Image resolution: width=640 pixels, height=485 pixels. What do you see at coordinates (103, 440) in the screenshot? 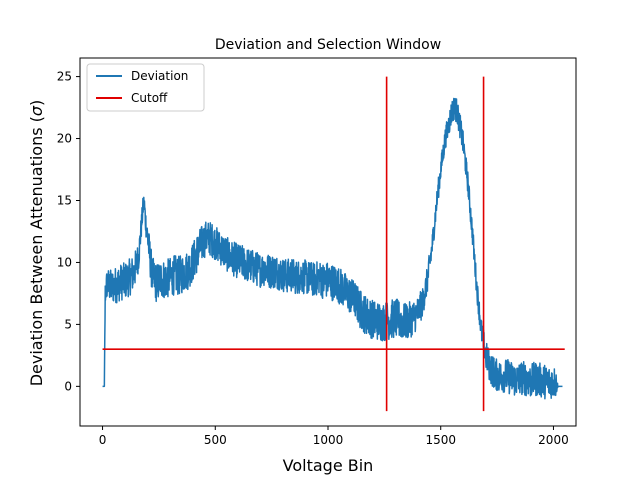
I see `x-tick-label: 0` at bounding box center [103, 440].